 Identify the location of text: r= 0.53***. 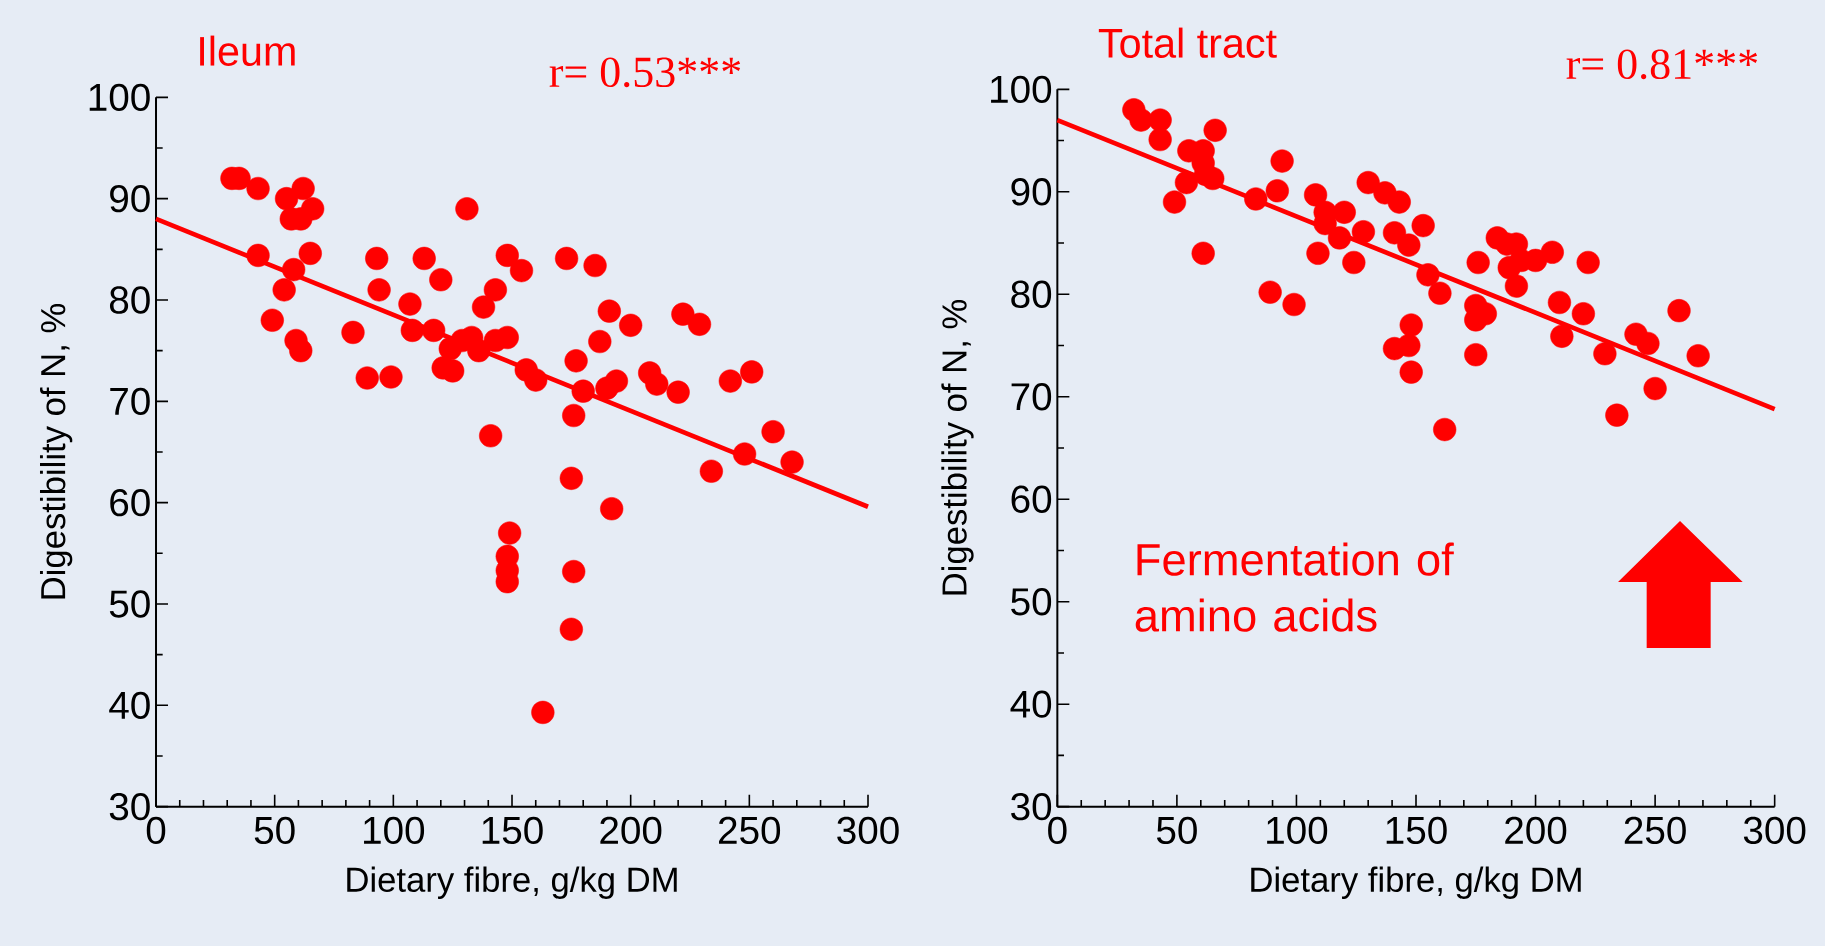
(645, 72).